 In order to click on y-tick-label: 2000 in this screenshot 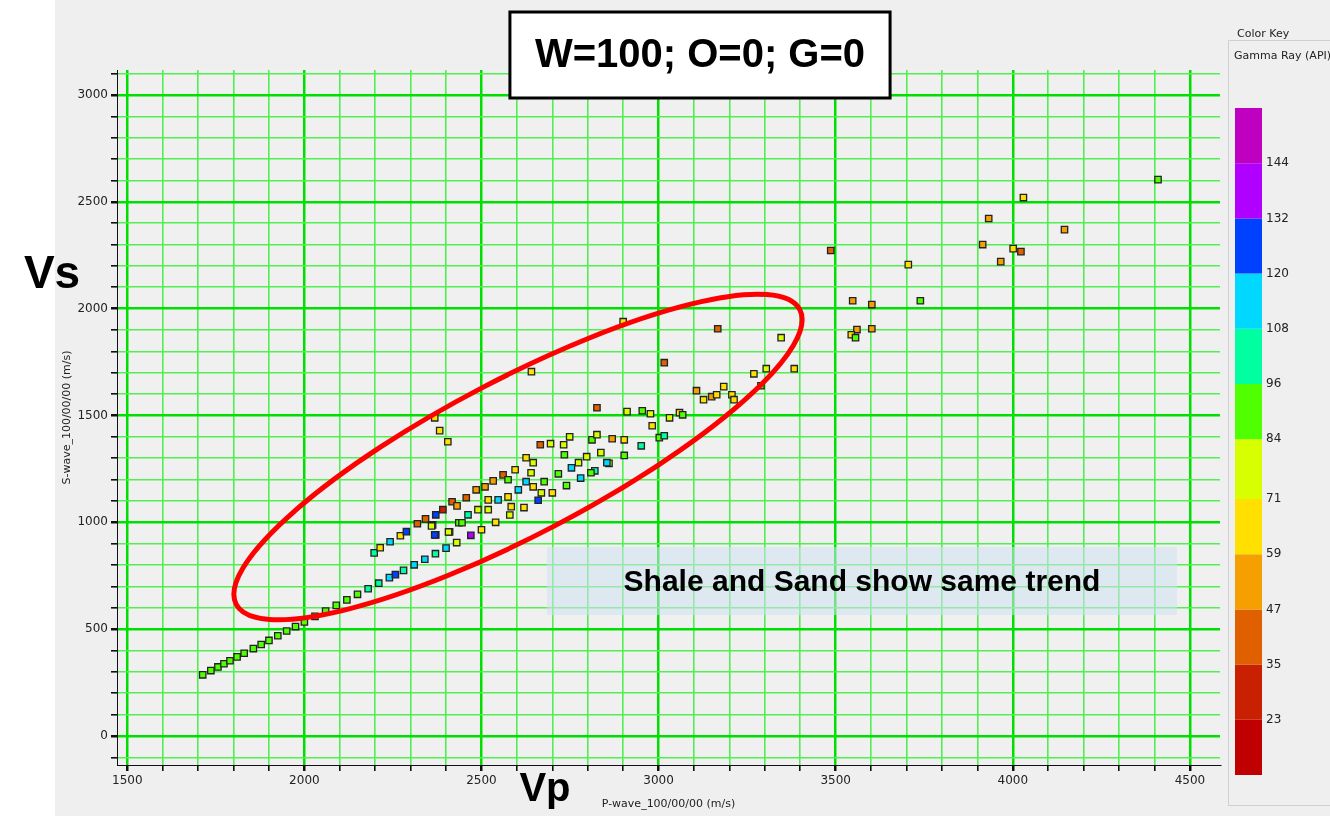, I will do `click(92, 307)`.